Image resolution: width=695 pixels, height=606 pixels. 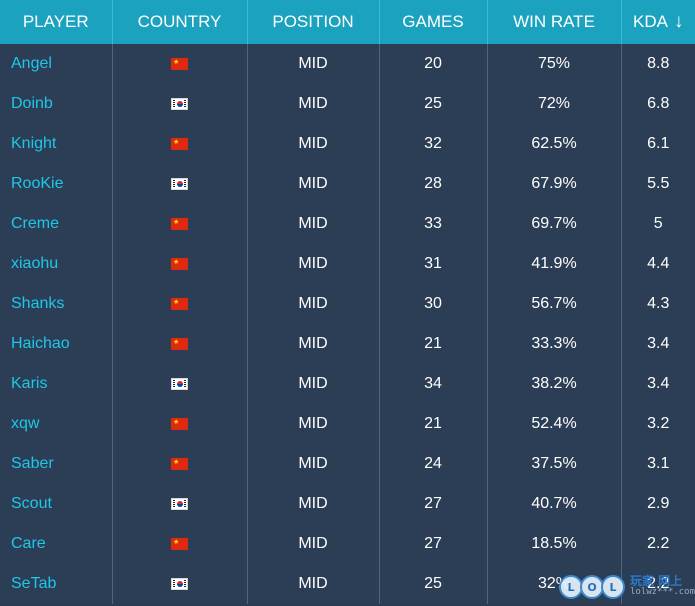 I want to click on win-rate-cell: 52.4%, so click(x=554, y=424).